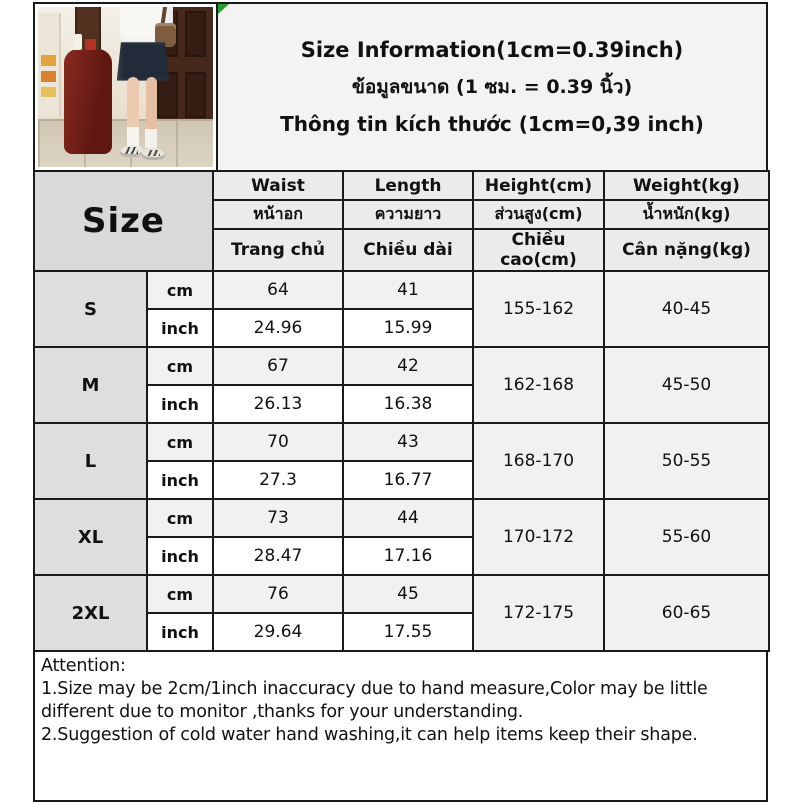 The height and width of the screenshot is (802, 800). What do you see at coordinates (408, 442) in the screenshot?
I see `length-cm-value: 43` at bounding box center [408, 442].